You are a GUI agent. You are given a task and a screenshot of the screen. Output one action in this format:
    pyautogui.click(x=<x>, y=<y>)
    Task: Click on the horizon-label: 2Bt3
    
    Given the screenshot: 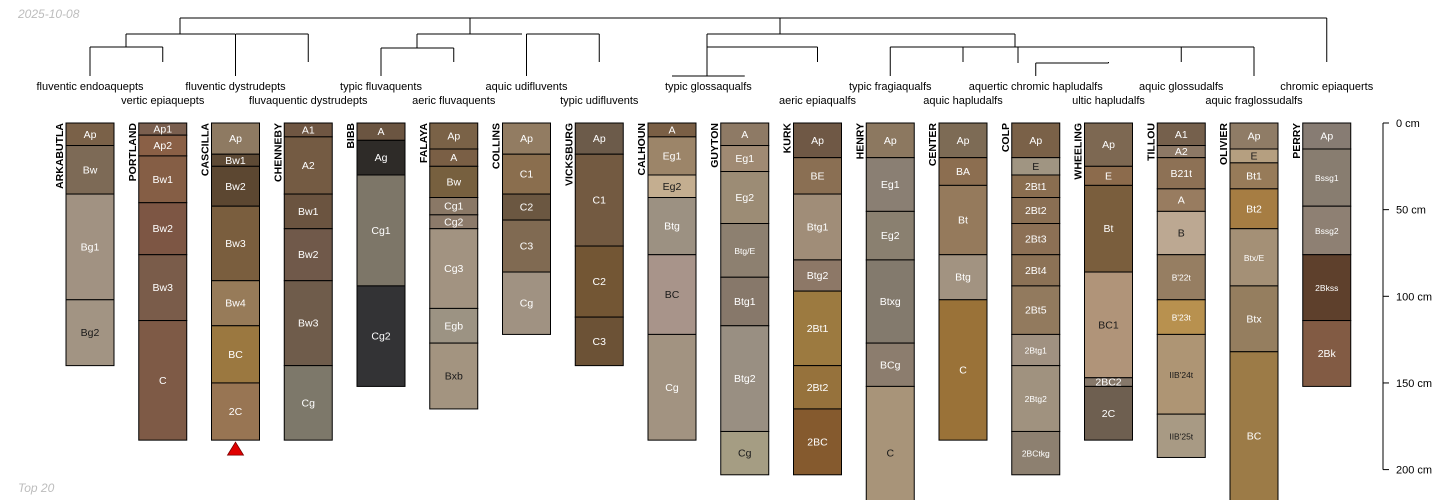 What is the action you would take?
    pyautogui.click(x=1036, y=240)
    